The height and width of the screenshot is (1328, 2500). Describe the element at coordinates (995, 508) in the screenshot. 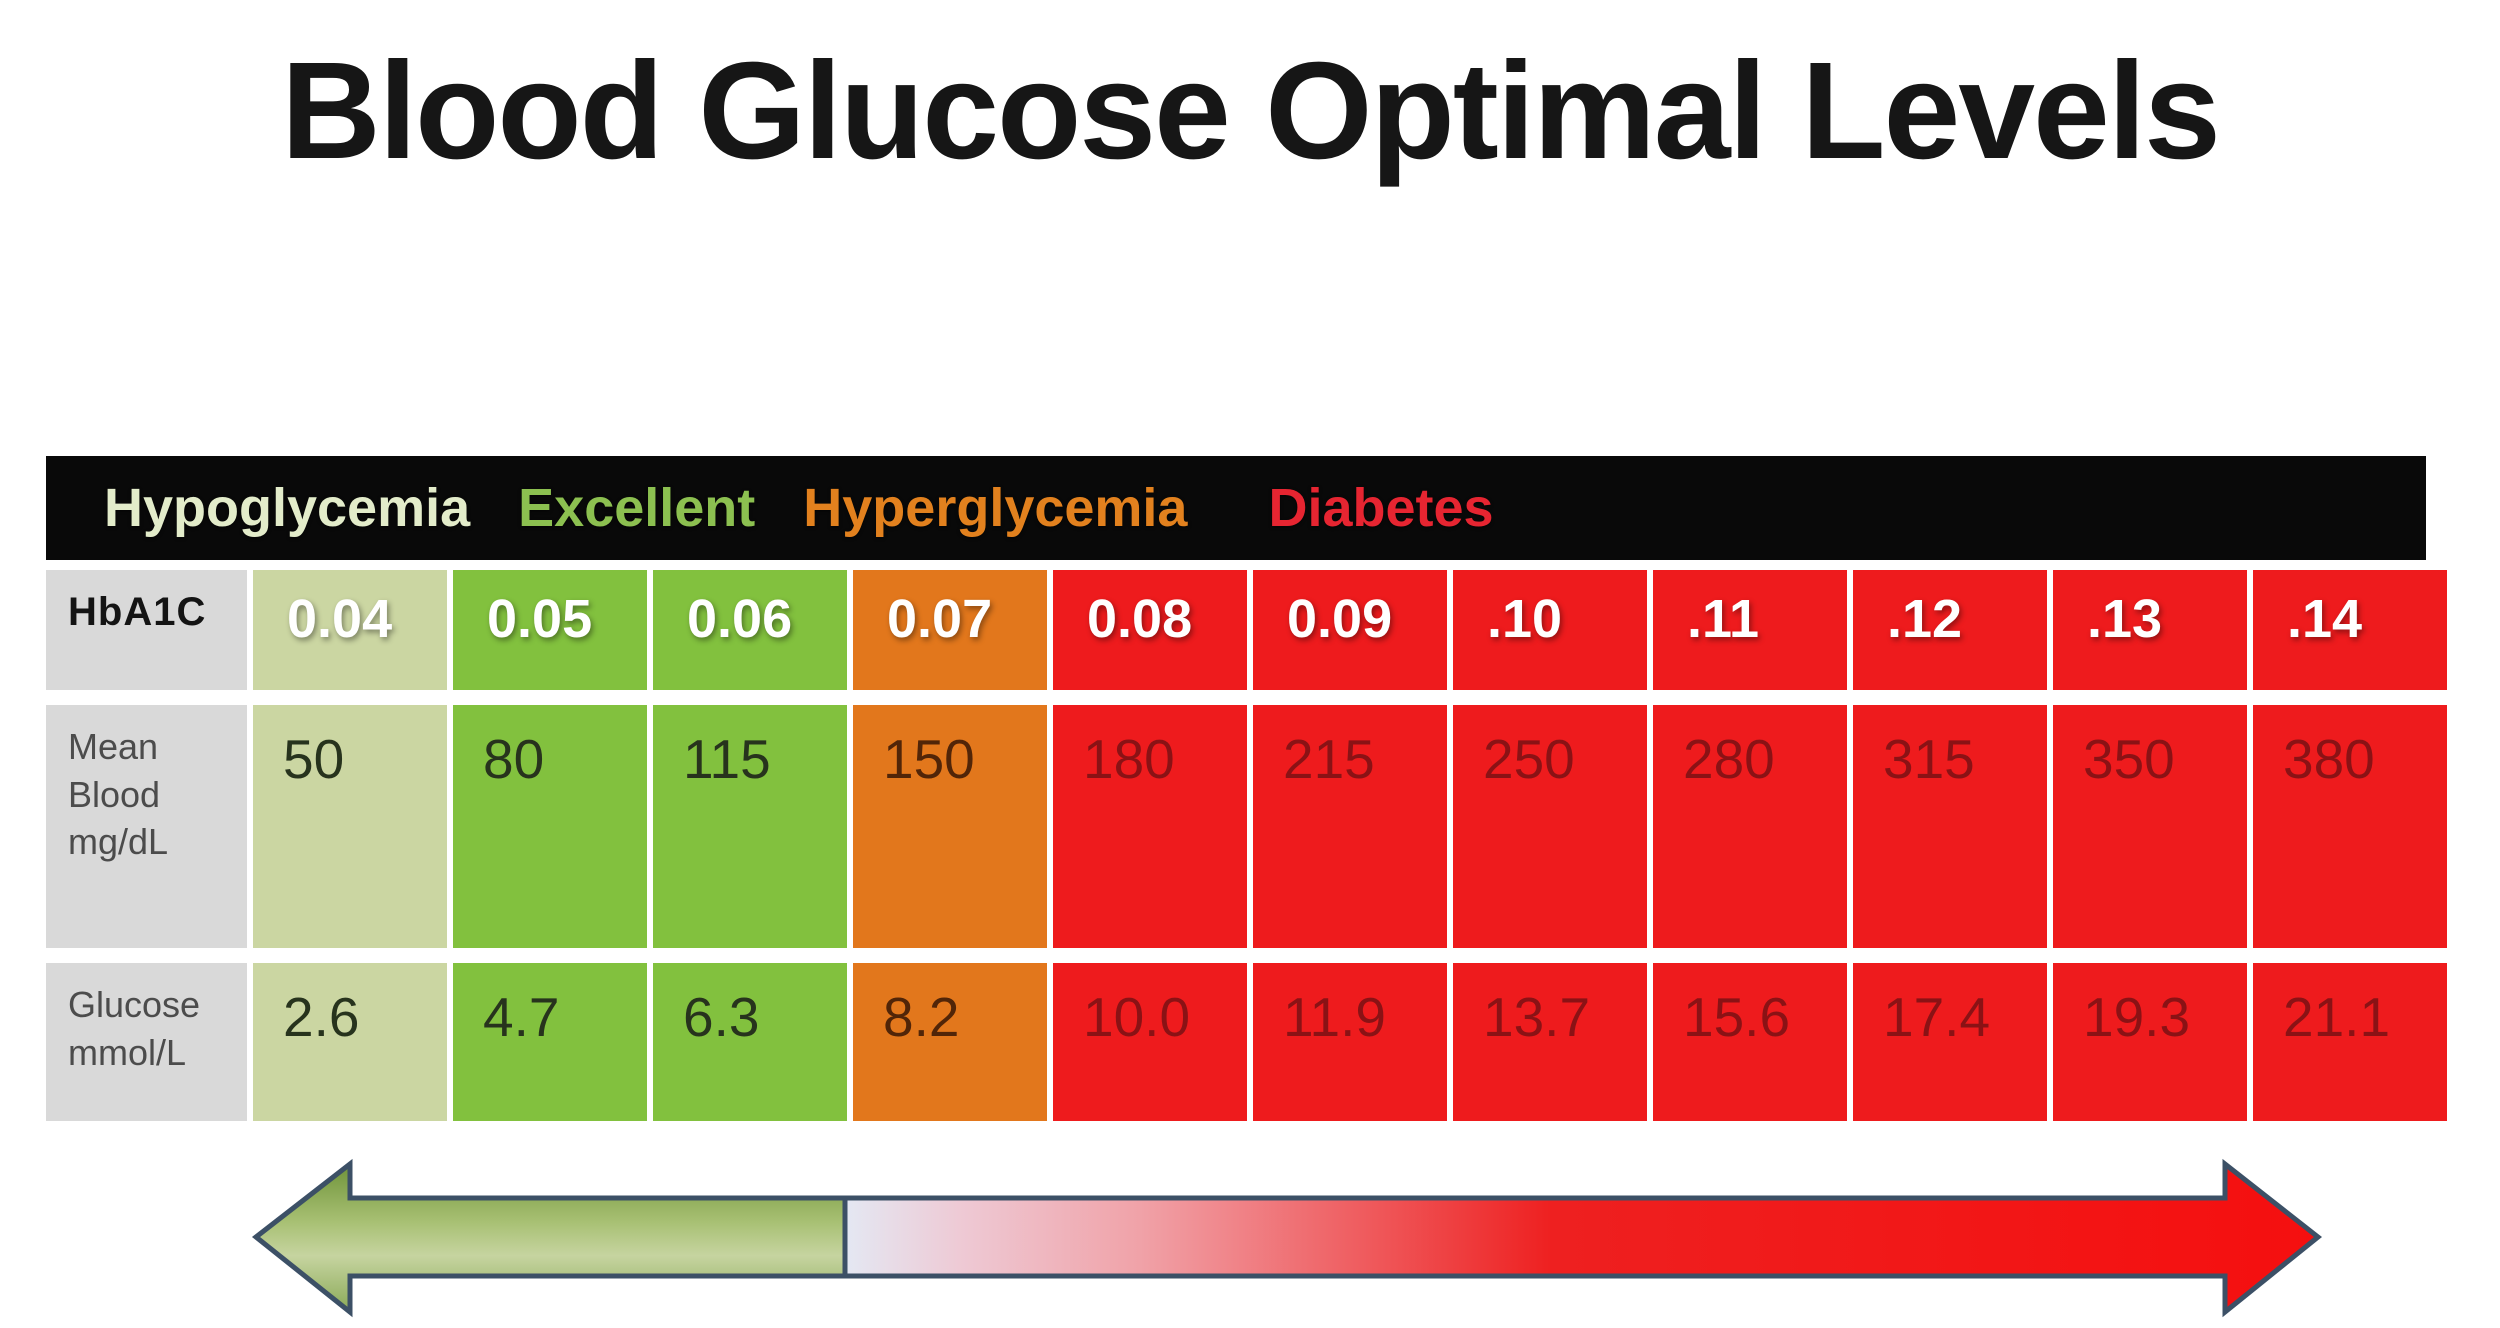

I see `zone-label-hyperglycemia: Hyperglycemia` at that location.